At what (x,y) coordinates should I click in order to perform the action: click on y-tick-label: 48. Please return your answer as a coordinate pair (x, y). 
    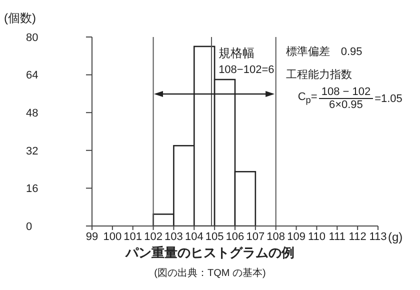
    Looking at the image, I should click on (32, 114).